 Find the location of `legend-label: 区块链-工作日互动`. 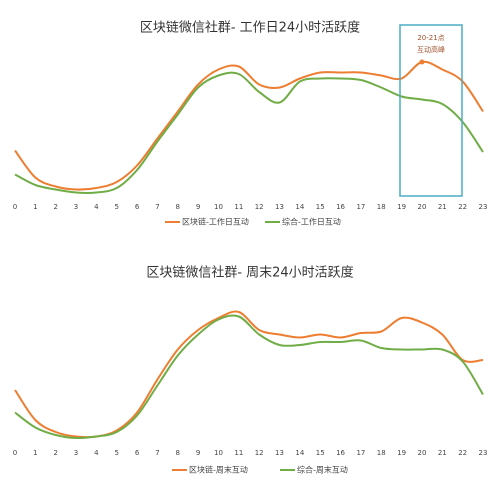

legend-label: 区块链-工作日互动 is located at coordinates (215, 222).